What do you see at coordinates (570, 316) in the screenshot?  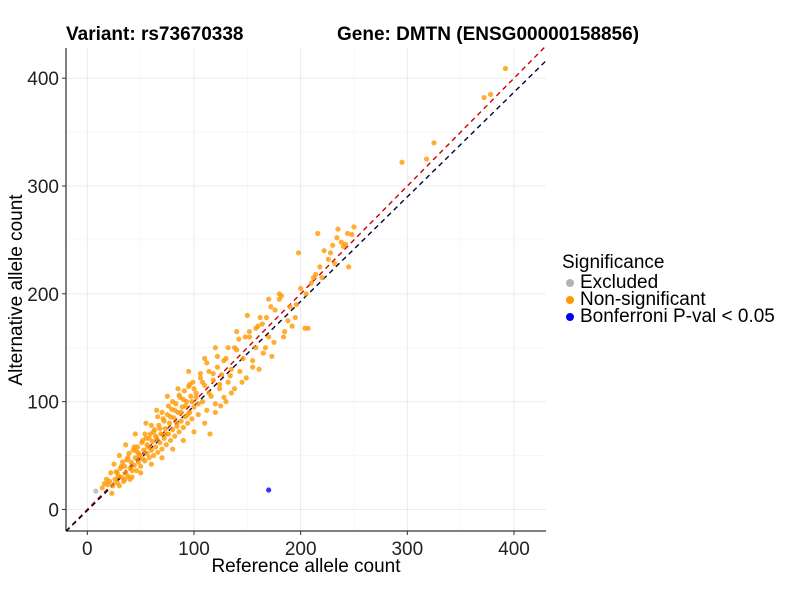 I see `legend-dot-bonferroni` at bounding box center [570, 316].